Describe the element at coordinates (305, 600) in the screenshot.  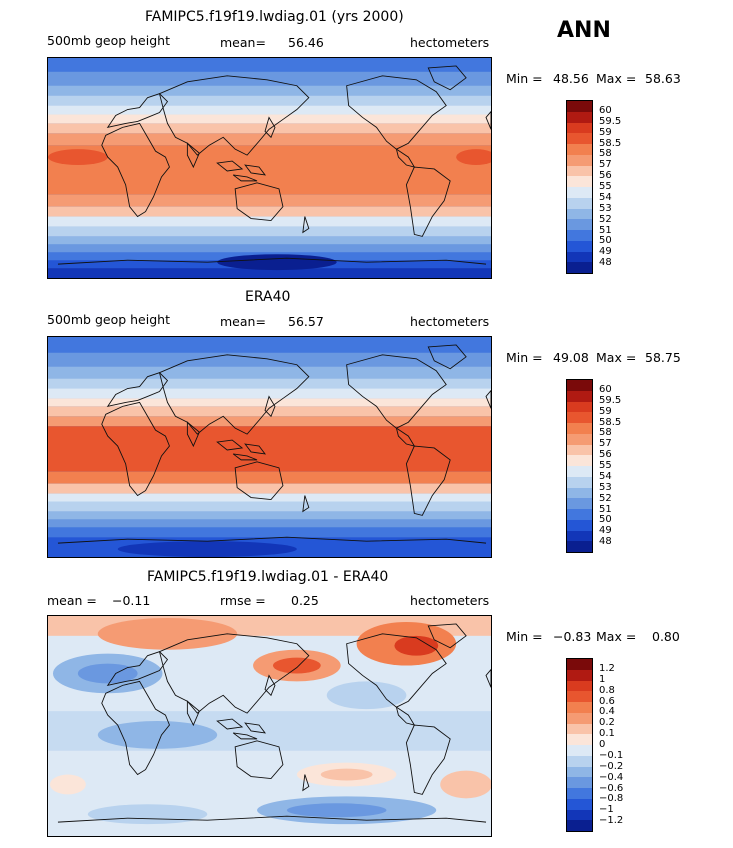
I see `panel3-rmse-value: 0.25` at that location.